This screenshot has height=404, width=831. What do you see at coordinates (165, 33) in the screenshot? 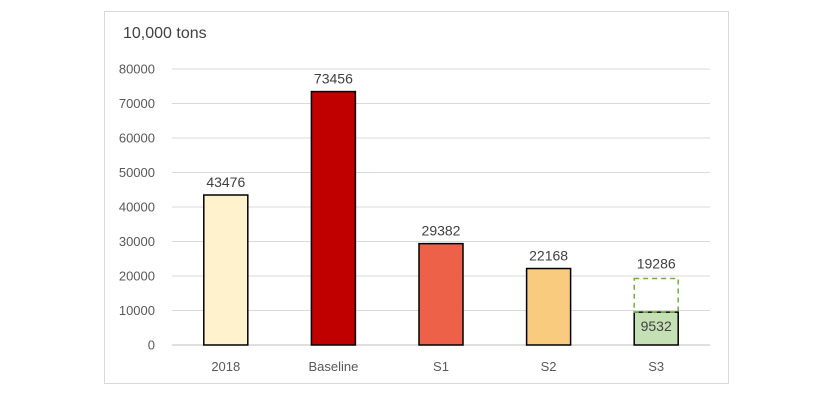
I see `unit-label: 10,000 tons` at bounding box center [165, 33].